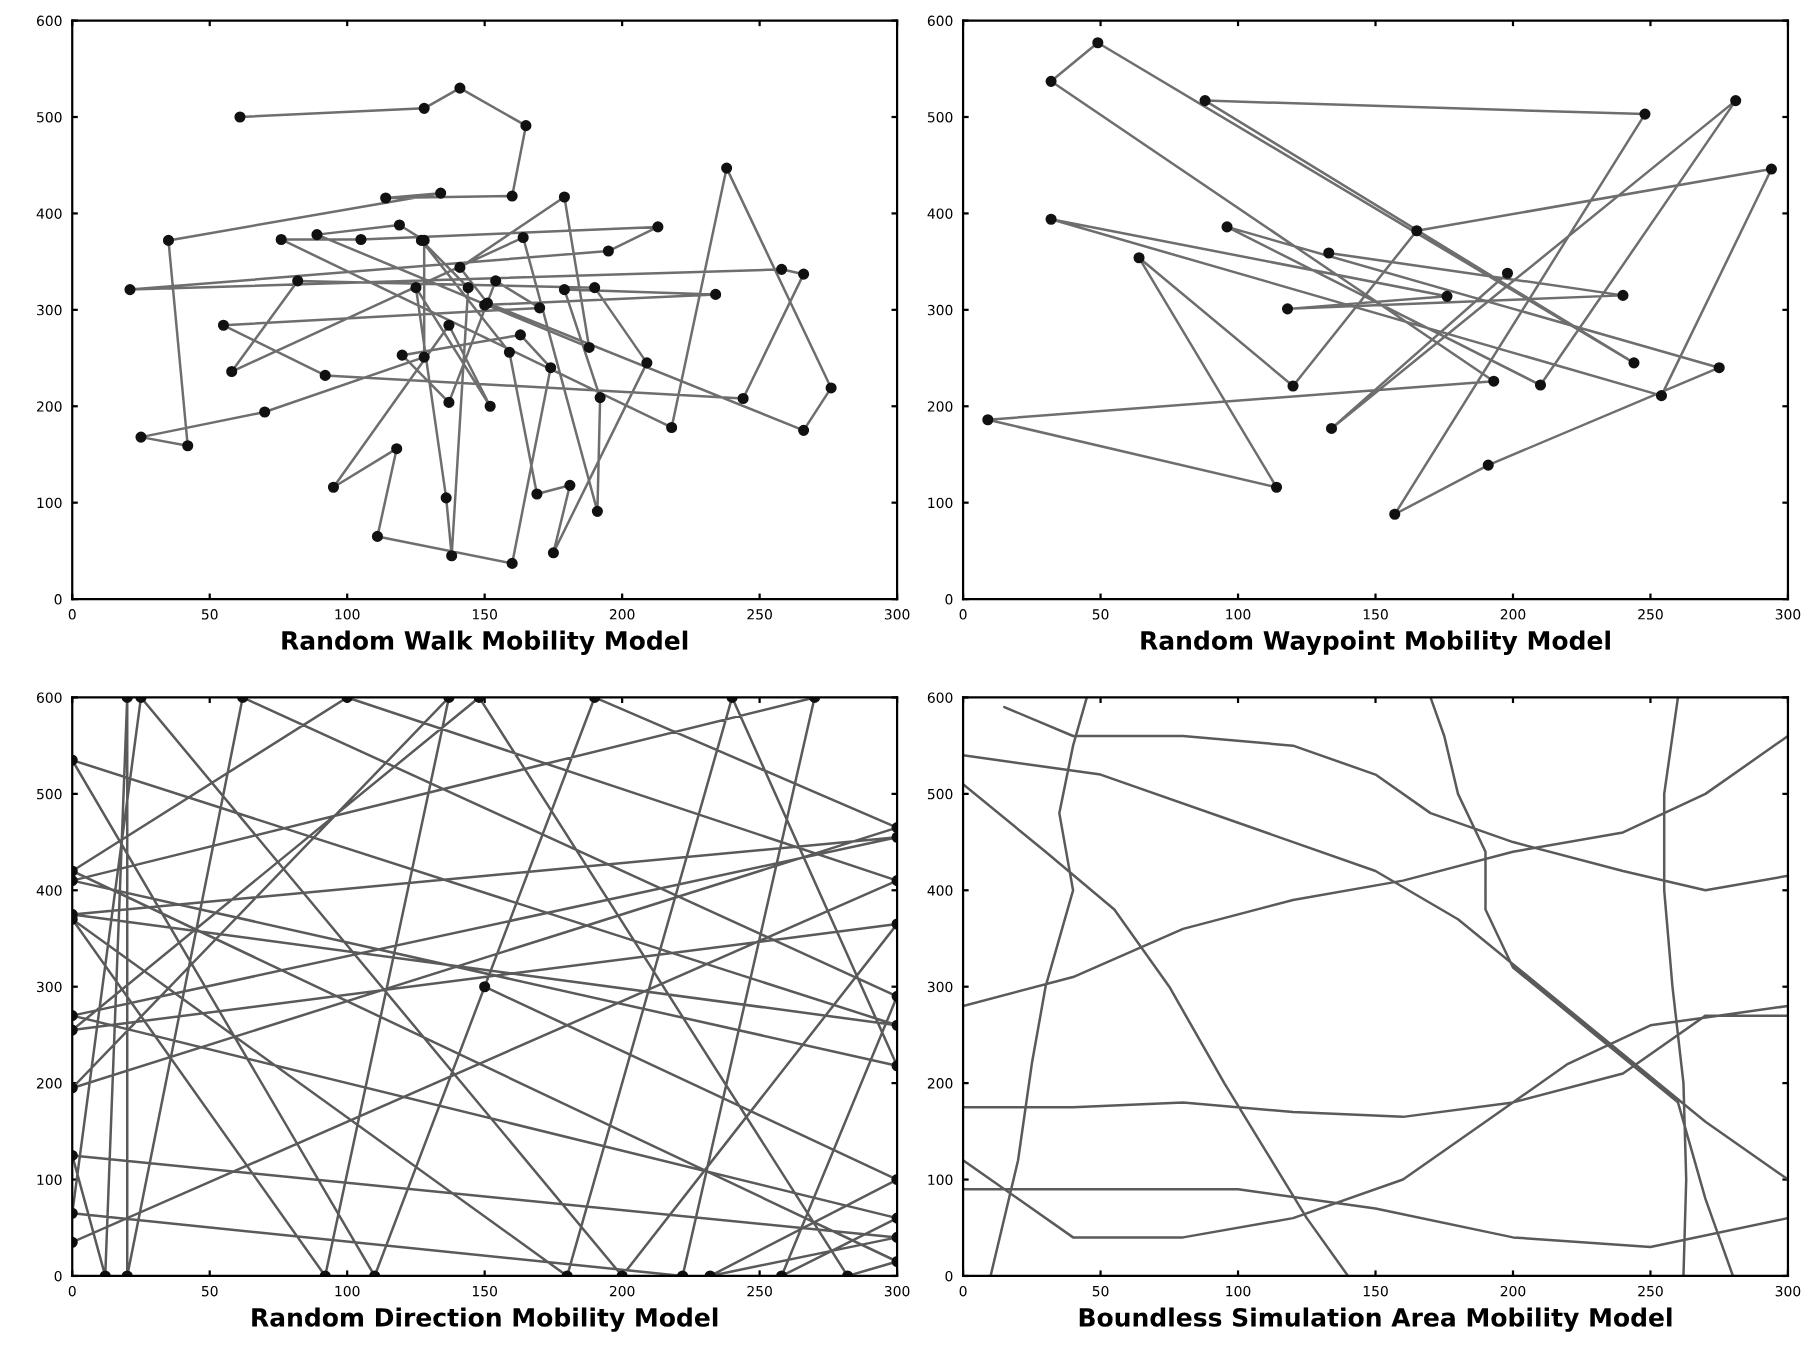 This screenshot has height=1372, width=1806. What do you see at coordinates (485, 642) in the screenshot?
I see `x-axis-title: Random Walk Mobility Model` at bounding box center [485, 642].